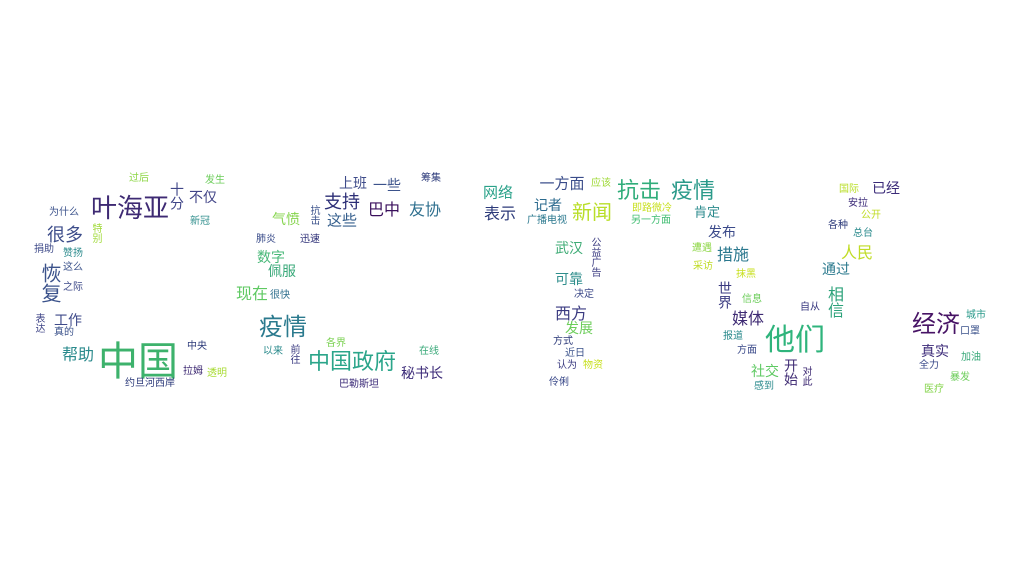  What do you see at coordinates (280, 295) in the screenshot?
I see `word-henkuai: 很快` at bounding box center [280, 295].